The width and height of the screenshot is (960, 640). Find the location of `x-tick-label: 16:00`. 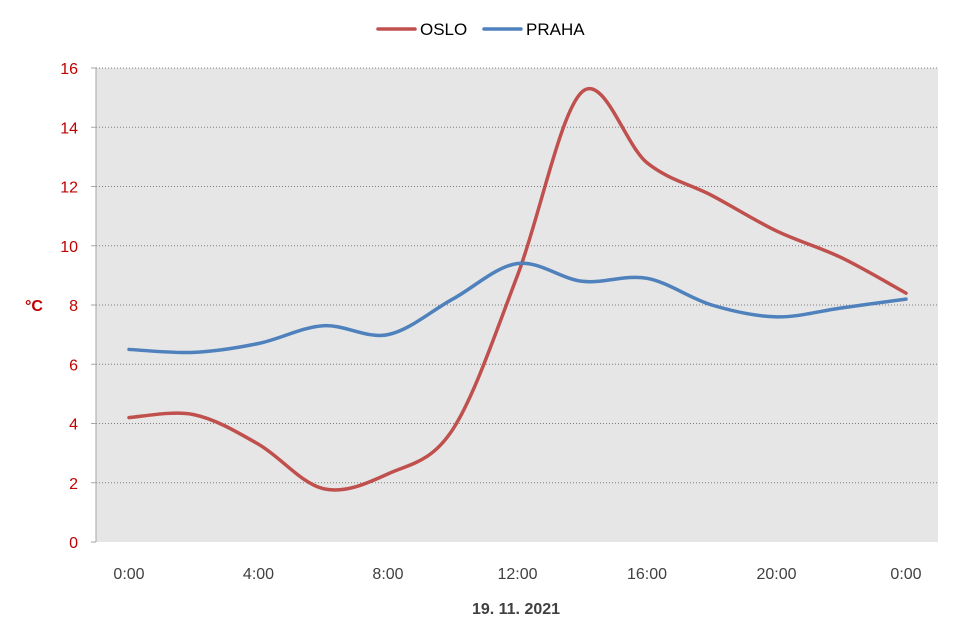

x-tick-label: 16:00 is located at coordinates (647, 574).